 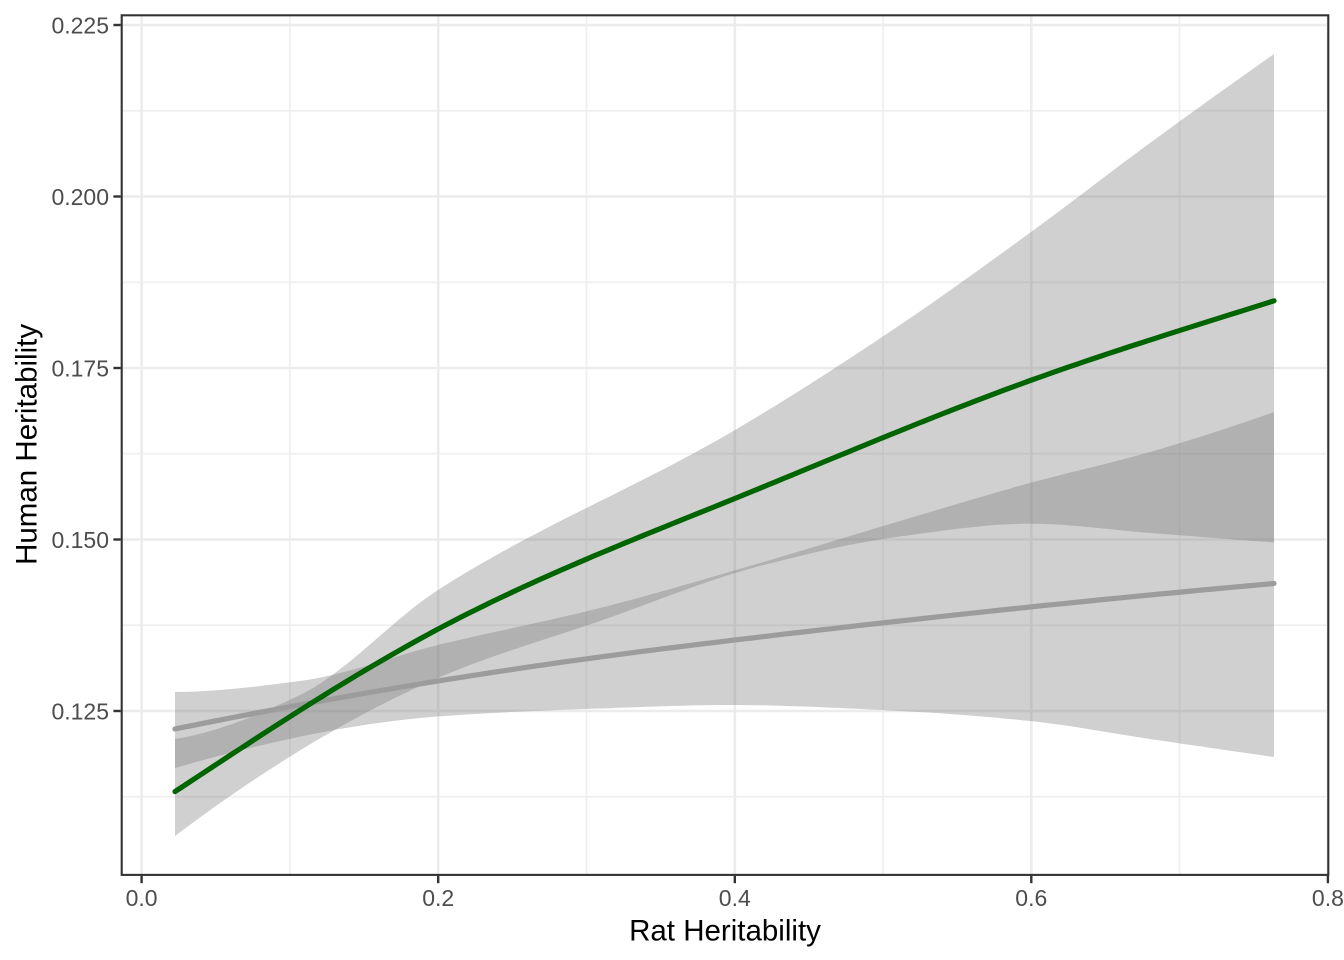 What do you see at coordinates (725, 931) in the screenshot?
I see `svg-text: Rat Heritability` at bounding box center [725, 931].